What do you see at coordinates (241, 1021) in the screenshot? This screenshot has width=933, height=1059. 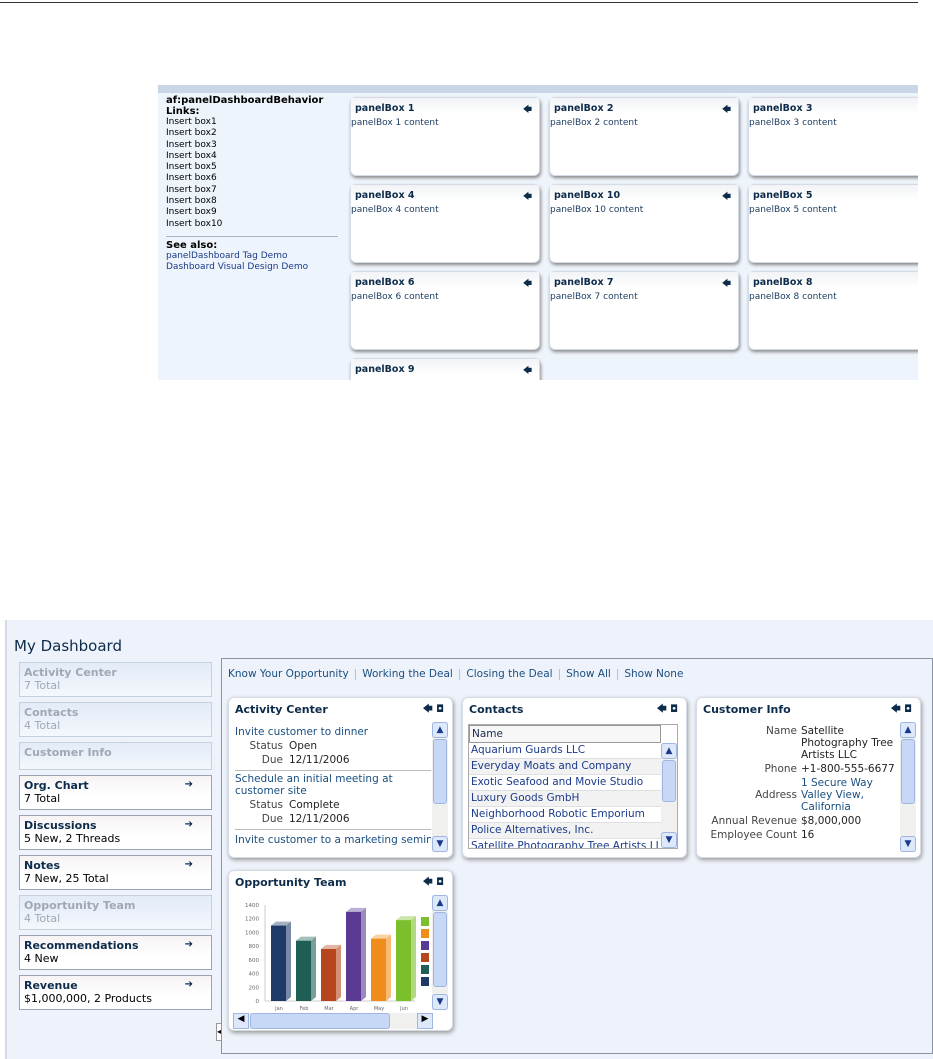 I see `scroll-left-icon: ◀` at bounding box center [241, 1021].